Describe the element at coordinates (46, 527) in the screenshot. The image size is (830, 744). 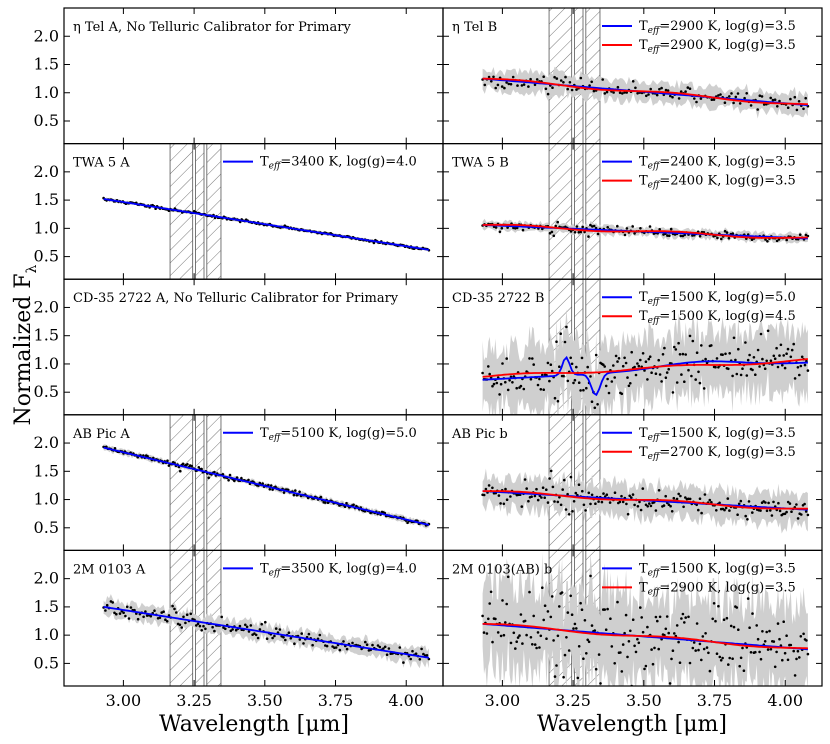
I see `y-tick-label: 0.5` at that location.